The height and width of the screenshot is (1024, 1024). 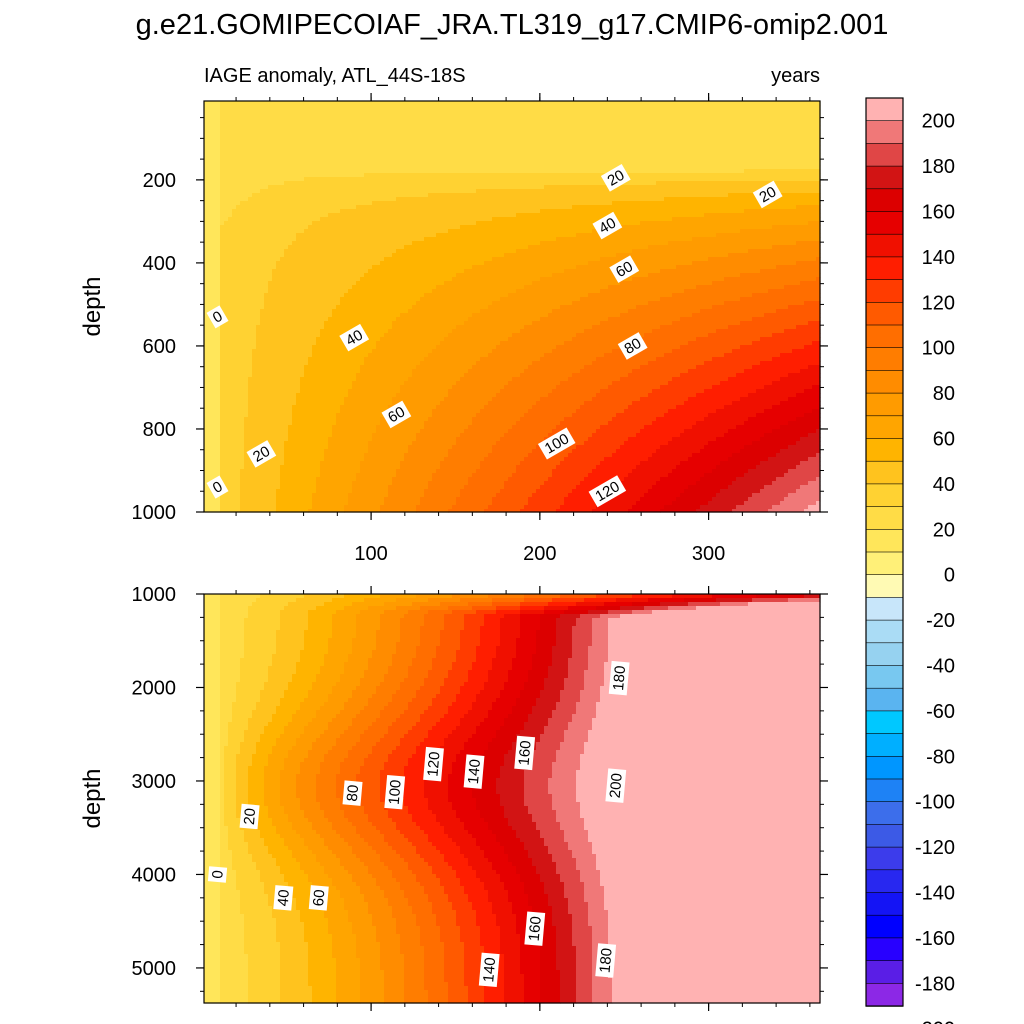 I want to click on chart-subtitle-left: IAGE anomaly, ATL_44S-18S, so click(x=335, y=76).